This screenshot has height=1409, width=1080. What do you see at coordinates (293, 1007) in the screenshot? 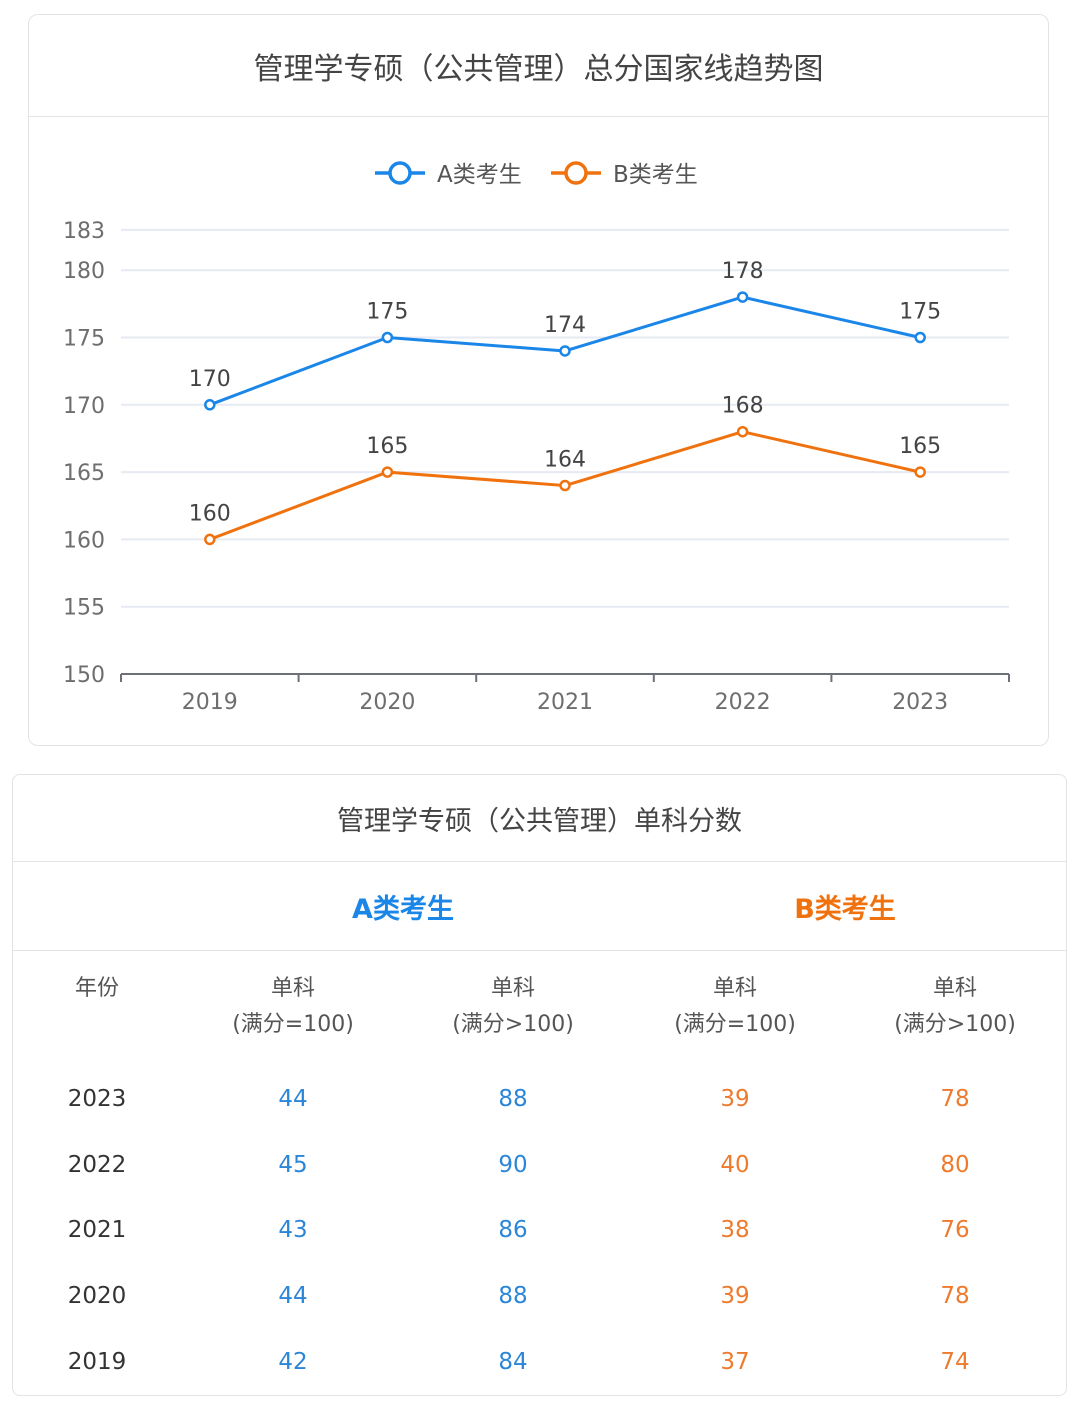
I see `col-header-a-single-100: 单科 (满分=100)` at bounding box center [293, 1007].